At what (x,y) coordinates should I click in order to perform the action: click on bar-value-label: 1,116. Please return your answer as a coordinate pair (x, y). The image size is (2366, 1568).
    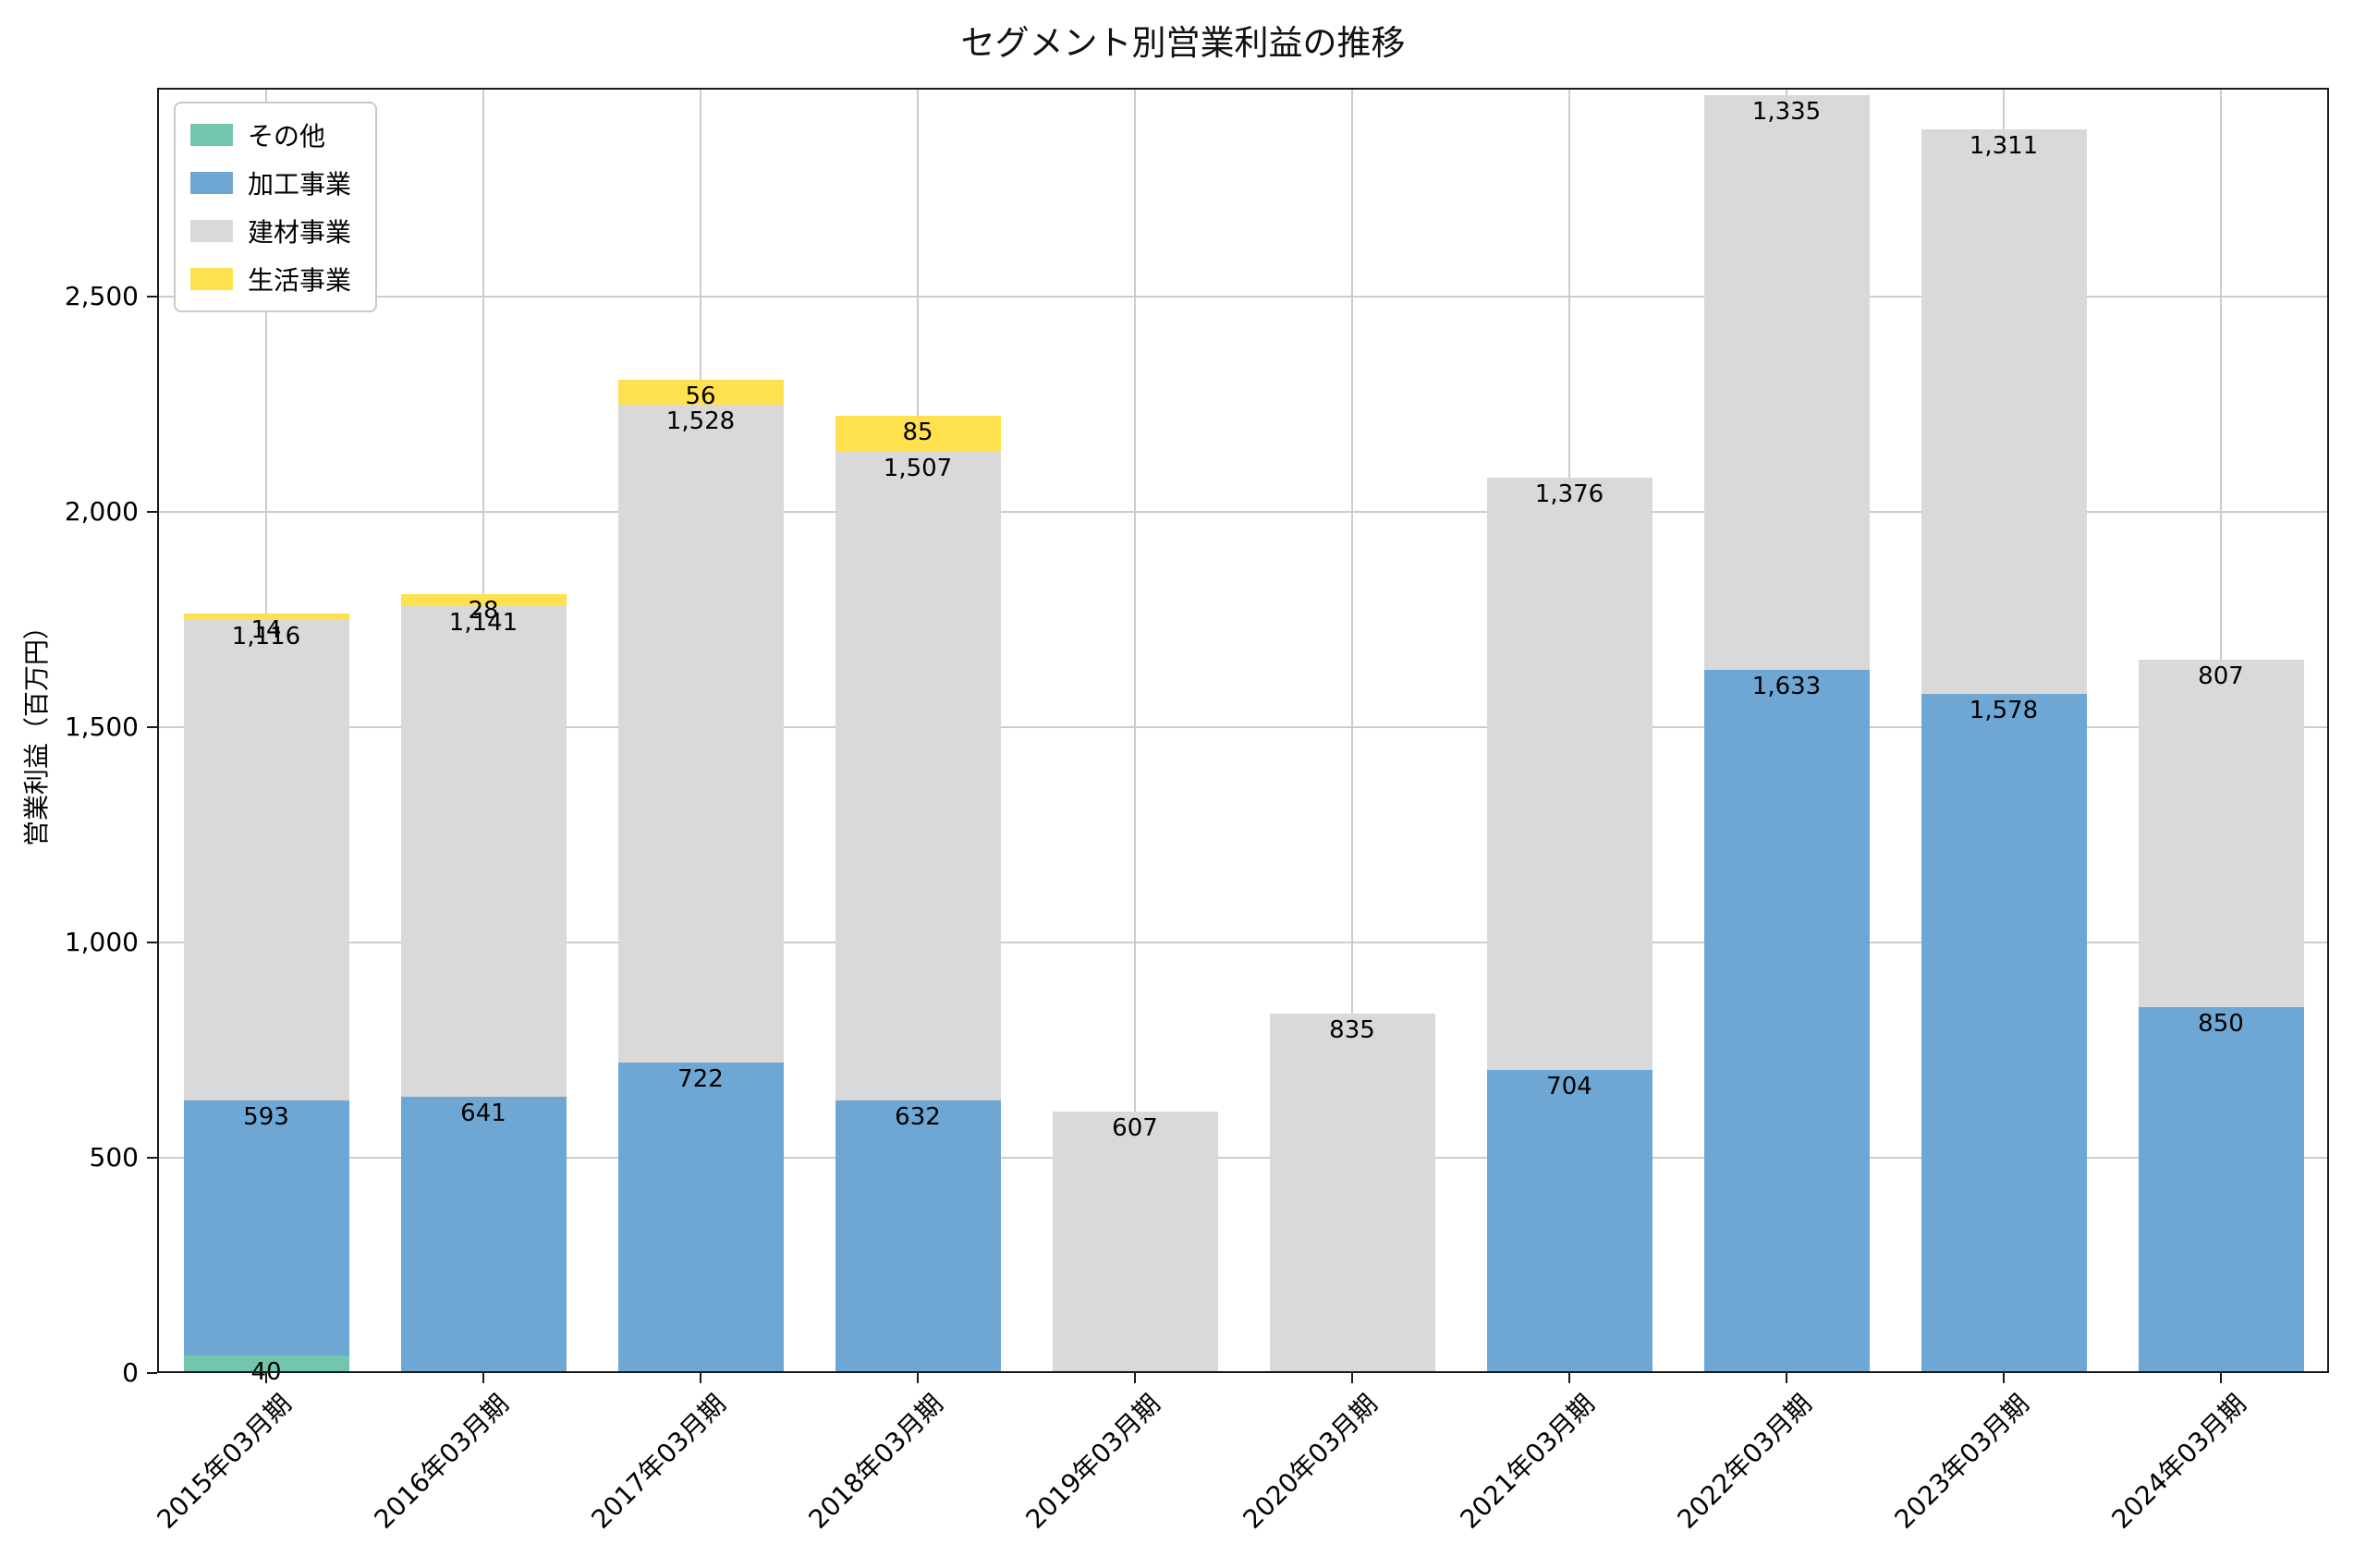
    Looking at the image, I should click on (266, 636).